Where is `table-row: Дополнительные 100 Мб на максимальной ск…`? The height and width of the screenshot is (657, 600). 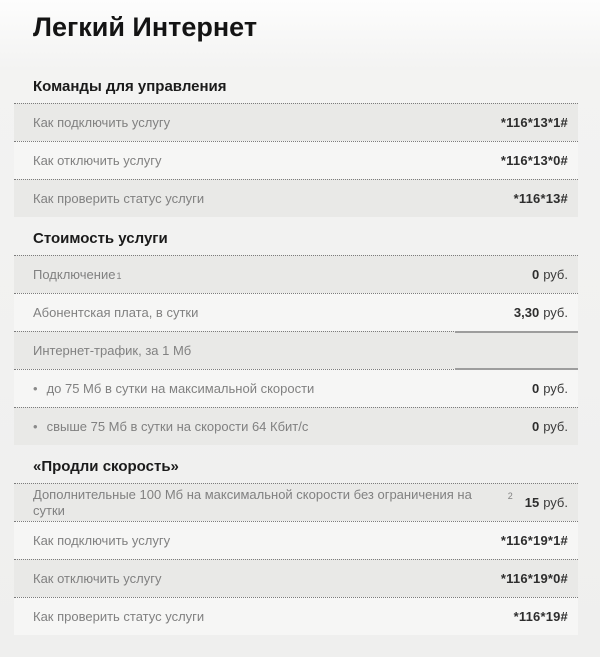 table-row: Дополнительные 100 Мб на максимальной ск… is located at coordinates (296, 502).